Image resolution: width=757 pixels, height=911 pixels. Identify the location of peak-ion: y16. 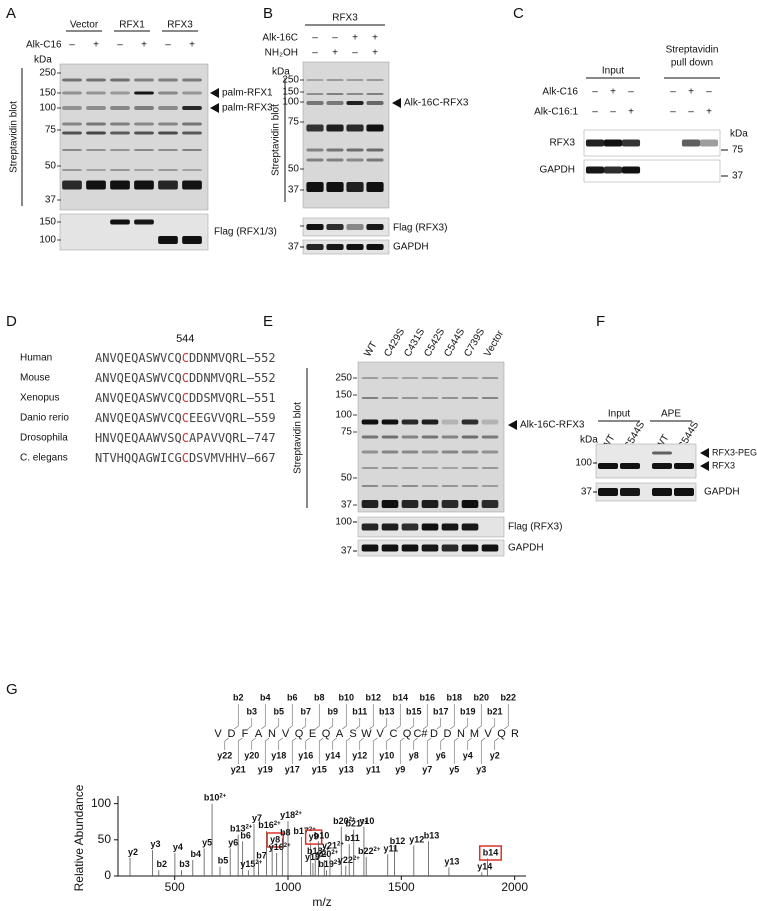
(276, 847).